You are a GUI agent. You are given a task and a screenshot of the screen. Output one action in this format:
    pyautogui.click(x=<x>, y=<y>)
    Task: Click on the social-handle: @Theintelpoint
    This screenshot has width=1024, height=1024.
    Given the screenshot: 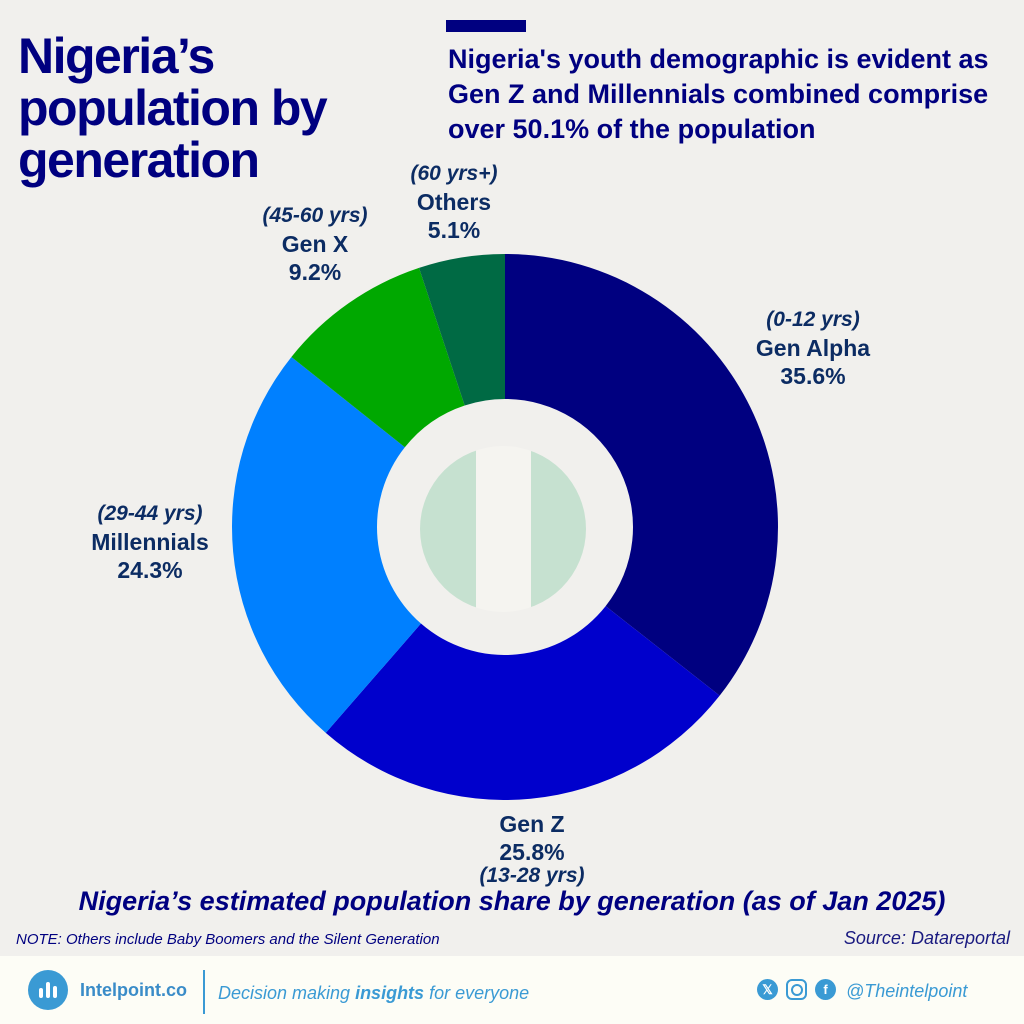 What is the action you would take?
    pyautogui.click(x=907, y=991)
    